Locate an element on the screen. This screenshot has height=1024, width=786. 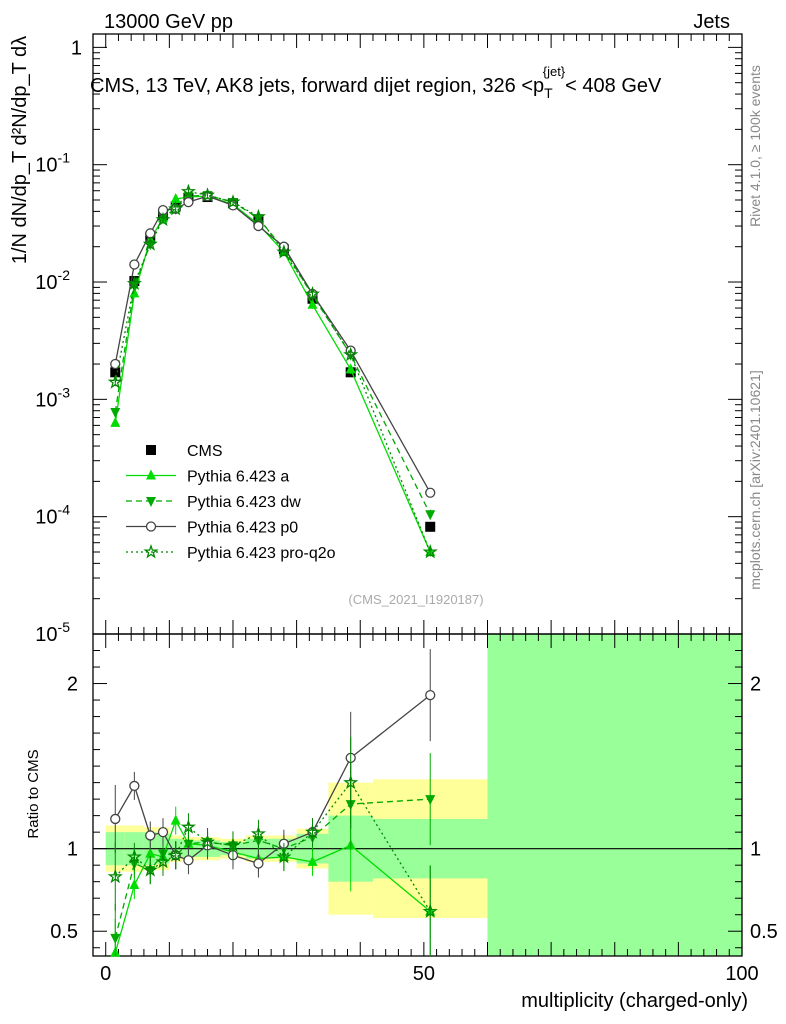
y-axis-label-ratio: Ratio to CMS is located at coordinates (33, 793).